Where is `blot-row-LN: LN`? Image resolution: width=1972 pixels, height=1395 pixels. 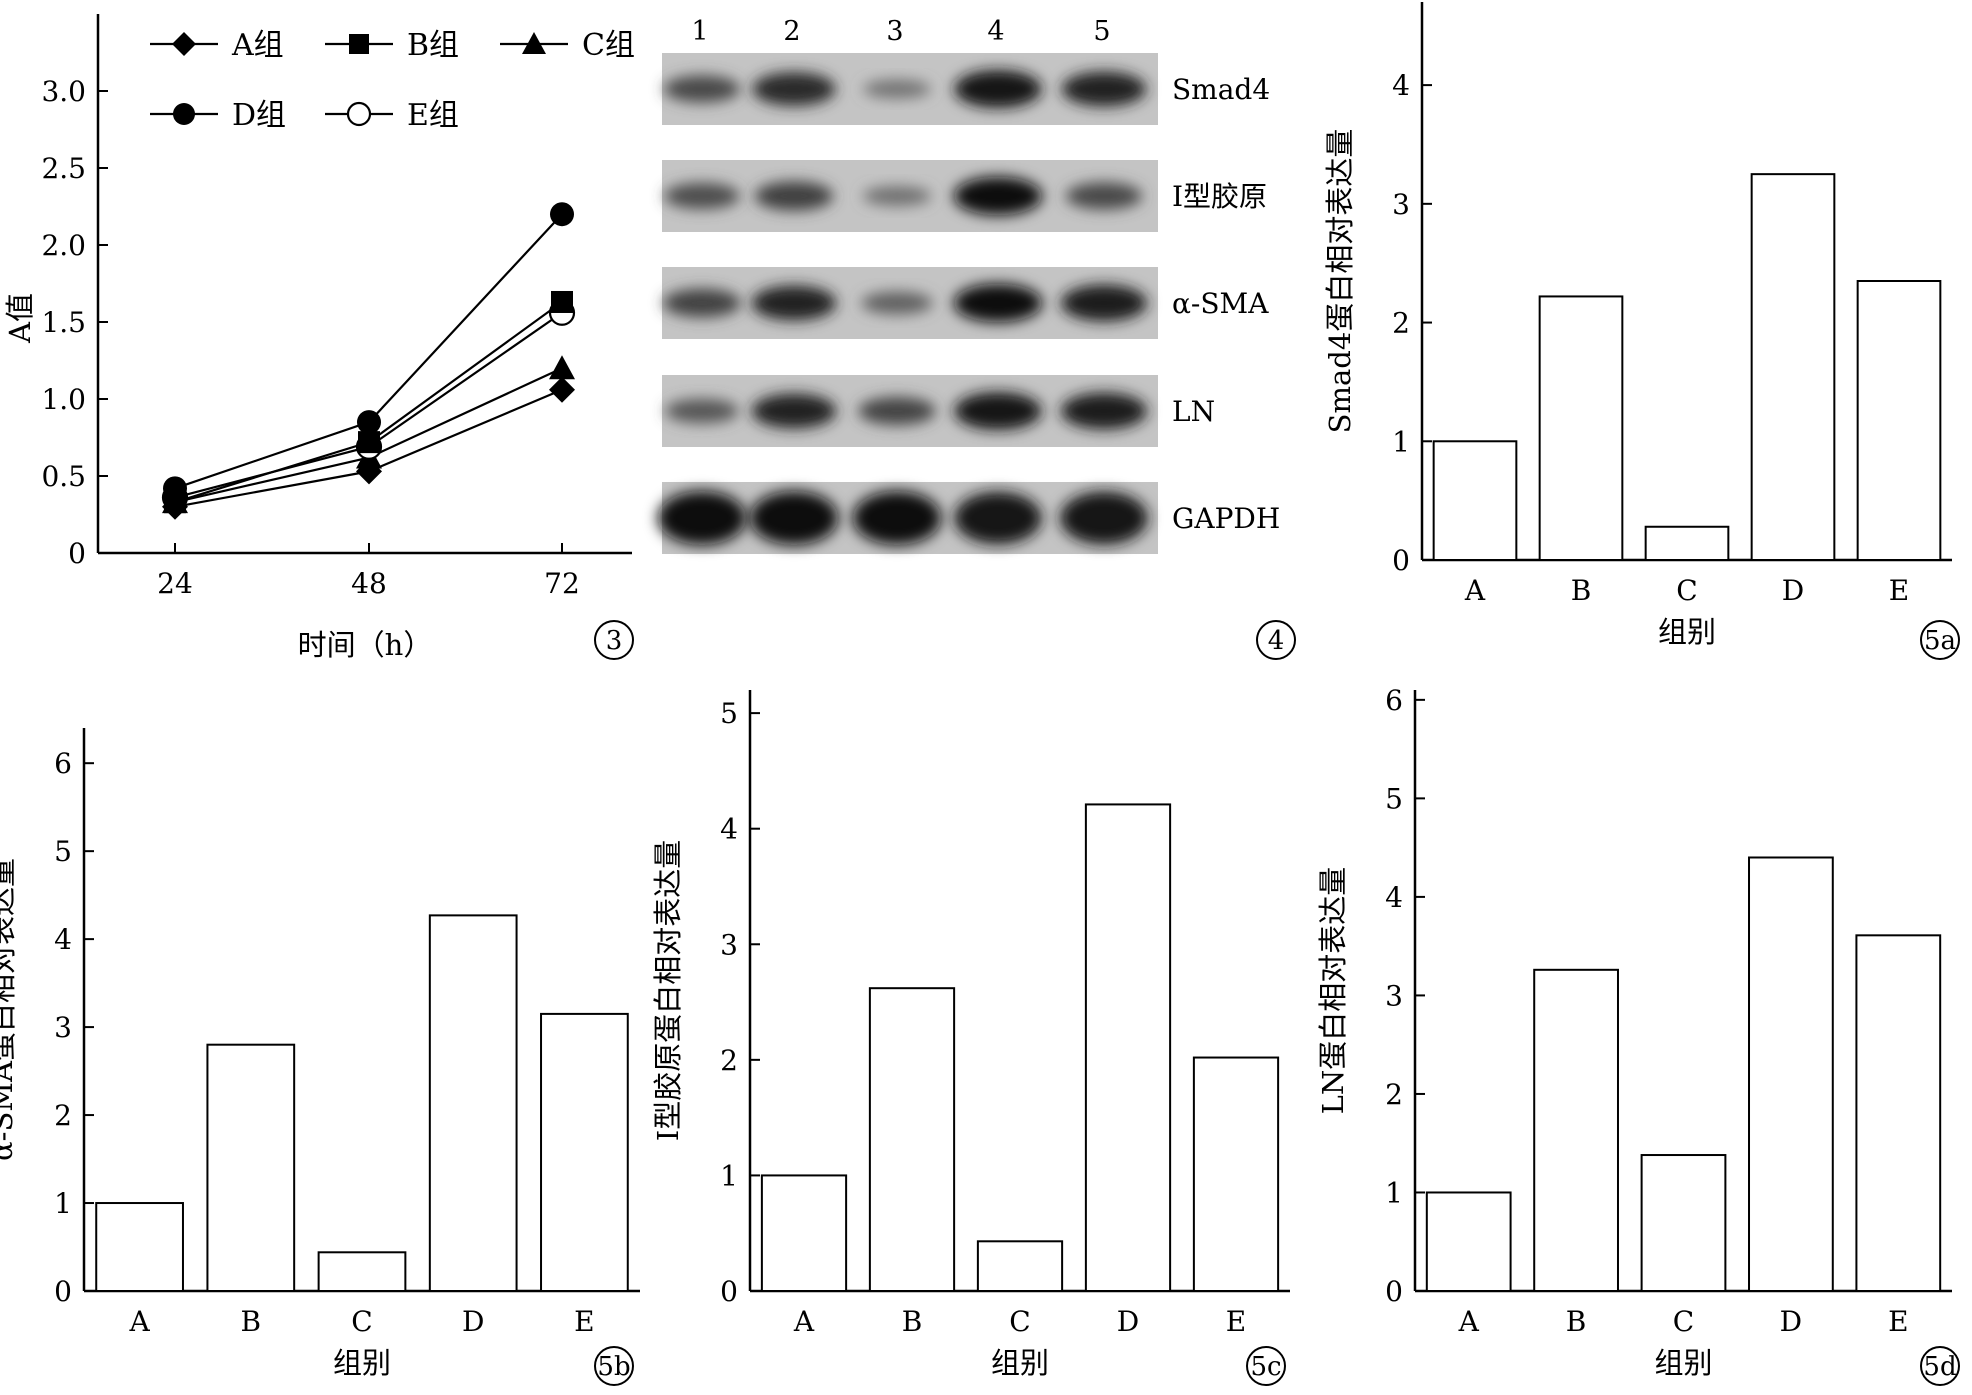 blot-row-LN: LN is located at coordinates (938, 411).